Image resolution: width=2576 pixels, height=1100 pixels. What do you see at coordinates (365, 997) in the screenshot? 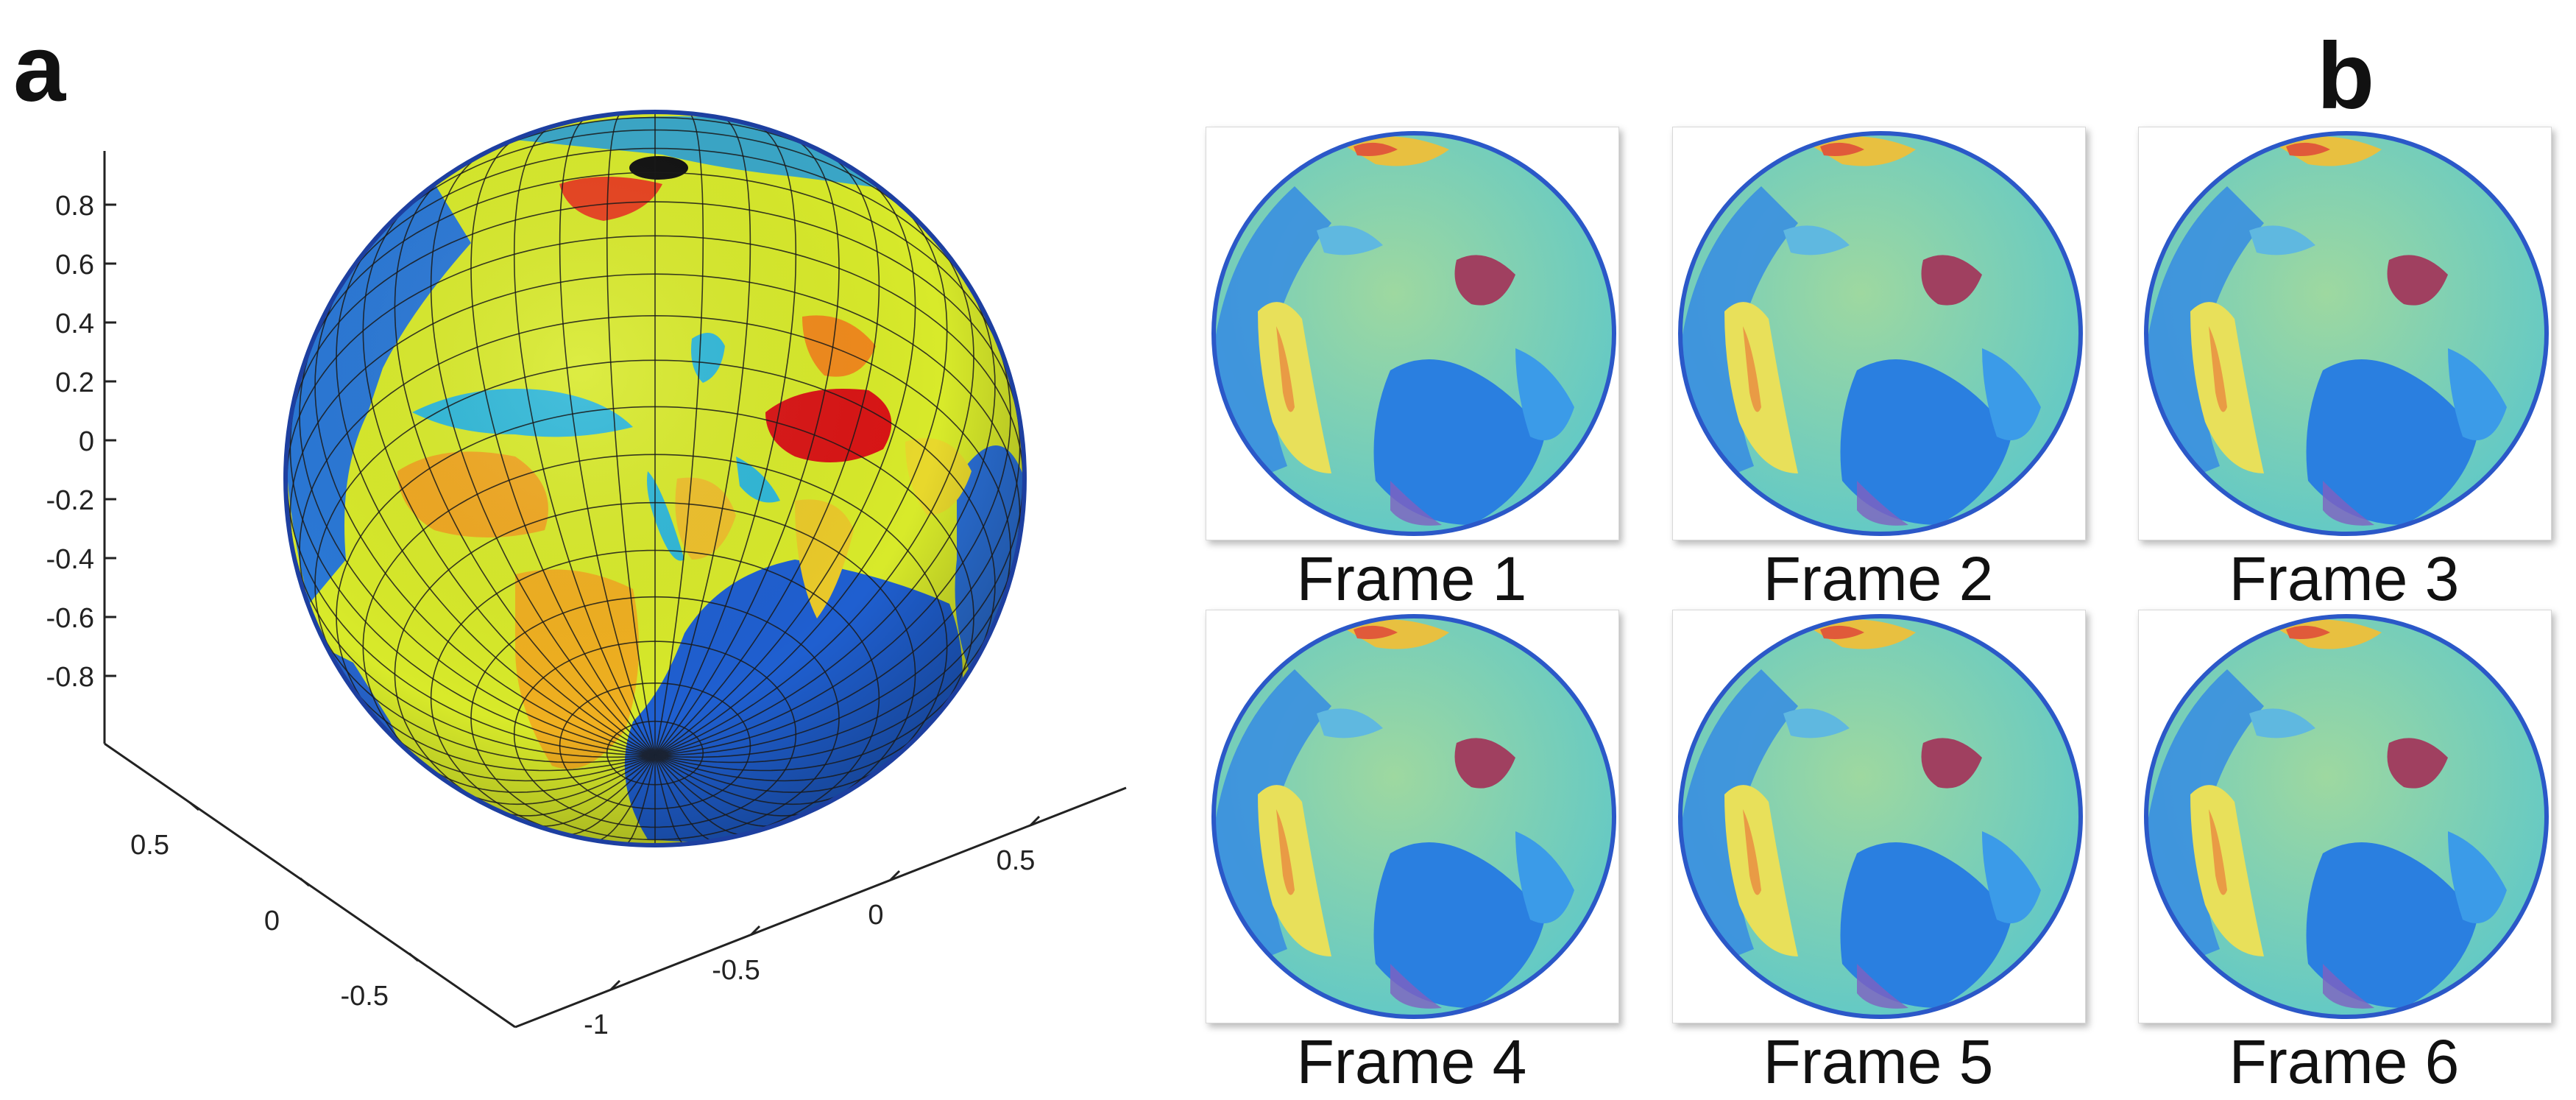
I see `x-tick-label: -0.5` at bounding box center [365, 997].